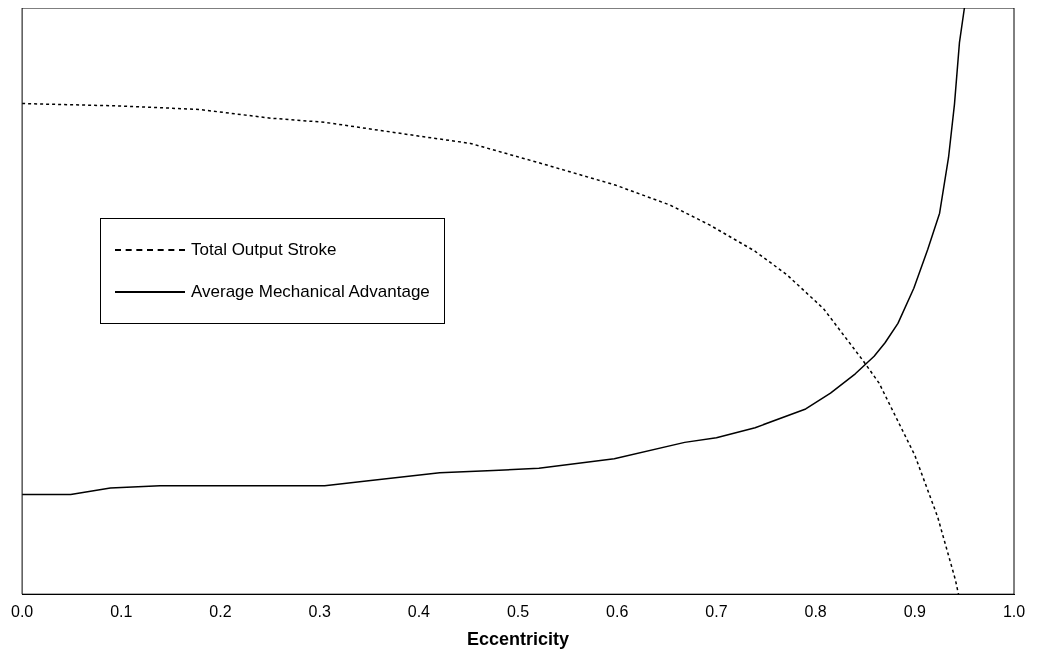 Image resolution: width=1042 pixels, height=663 pixels. I want to click on x-tick-label: 0.5, so click(518, 612).